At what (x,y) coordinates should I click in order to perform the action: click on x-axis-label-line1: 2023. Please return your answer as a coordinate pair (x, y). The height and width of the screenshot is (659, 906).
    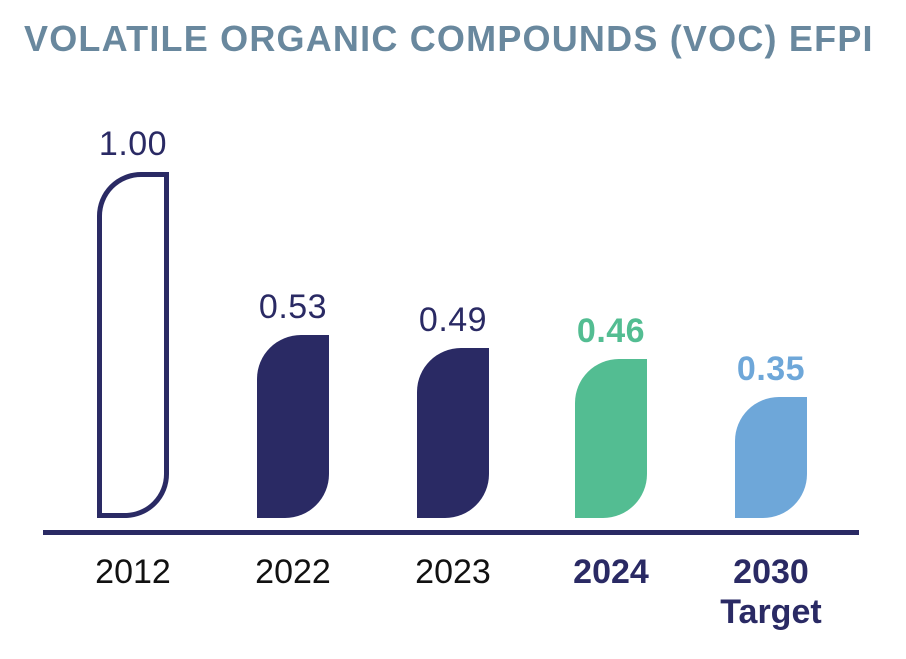
    Looking at the image, I should click on (453, 572).